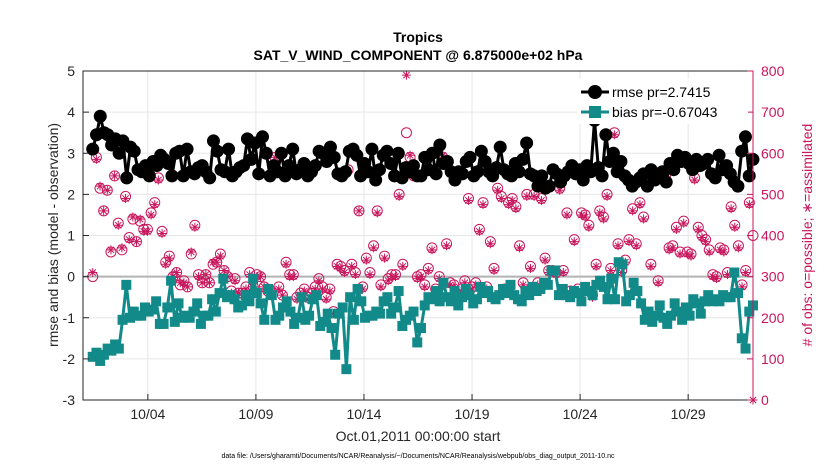 This screenshot has width=830, height=470. I want to click on y-tick-label: 0, so click(71, 277).